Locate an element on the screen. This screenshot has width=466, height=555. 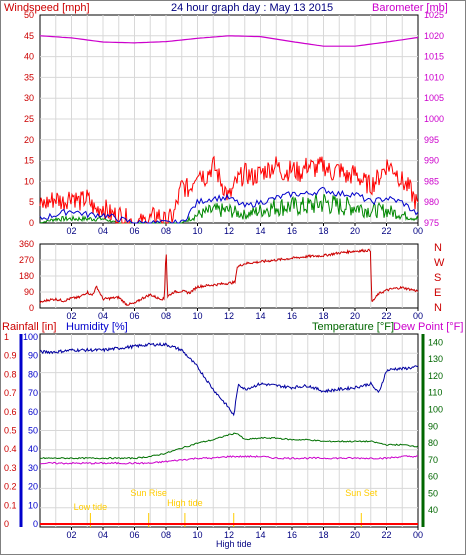
wind-average-line is located at coordinates (229, 205).